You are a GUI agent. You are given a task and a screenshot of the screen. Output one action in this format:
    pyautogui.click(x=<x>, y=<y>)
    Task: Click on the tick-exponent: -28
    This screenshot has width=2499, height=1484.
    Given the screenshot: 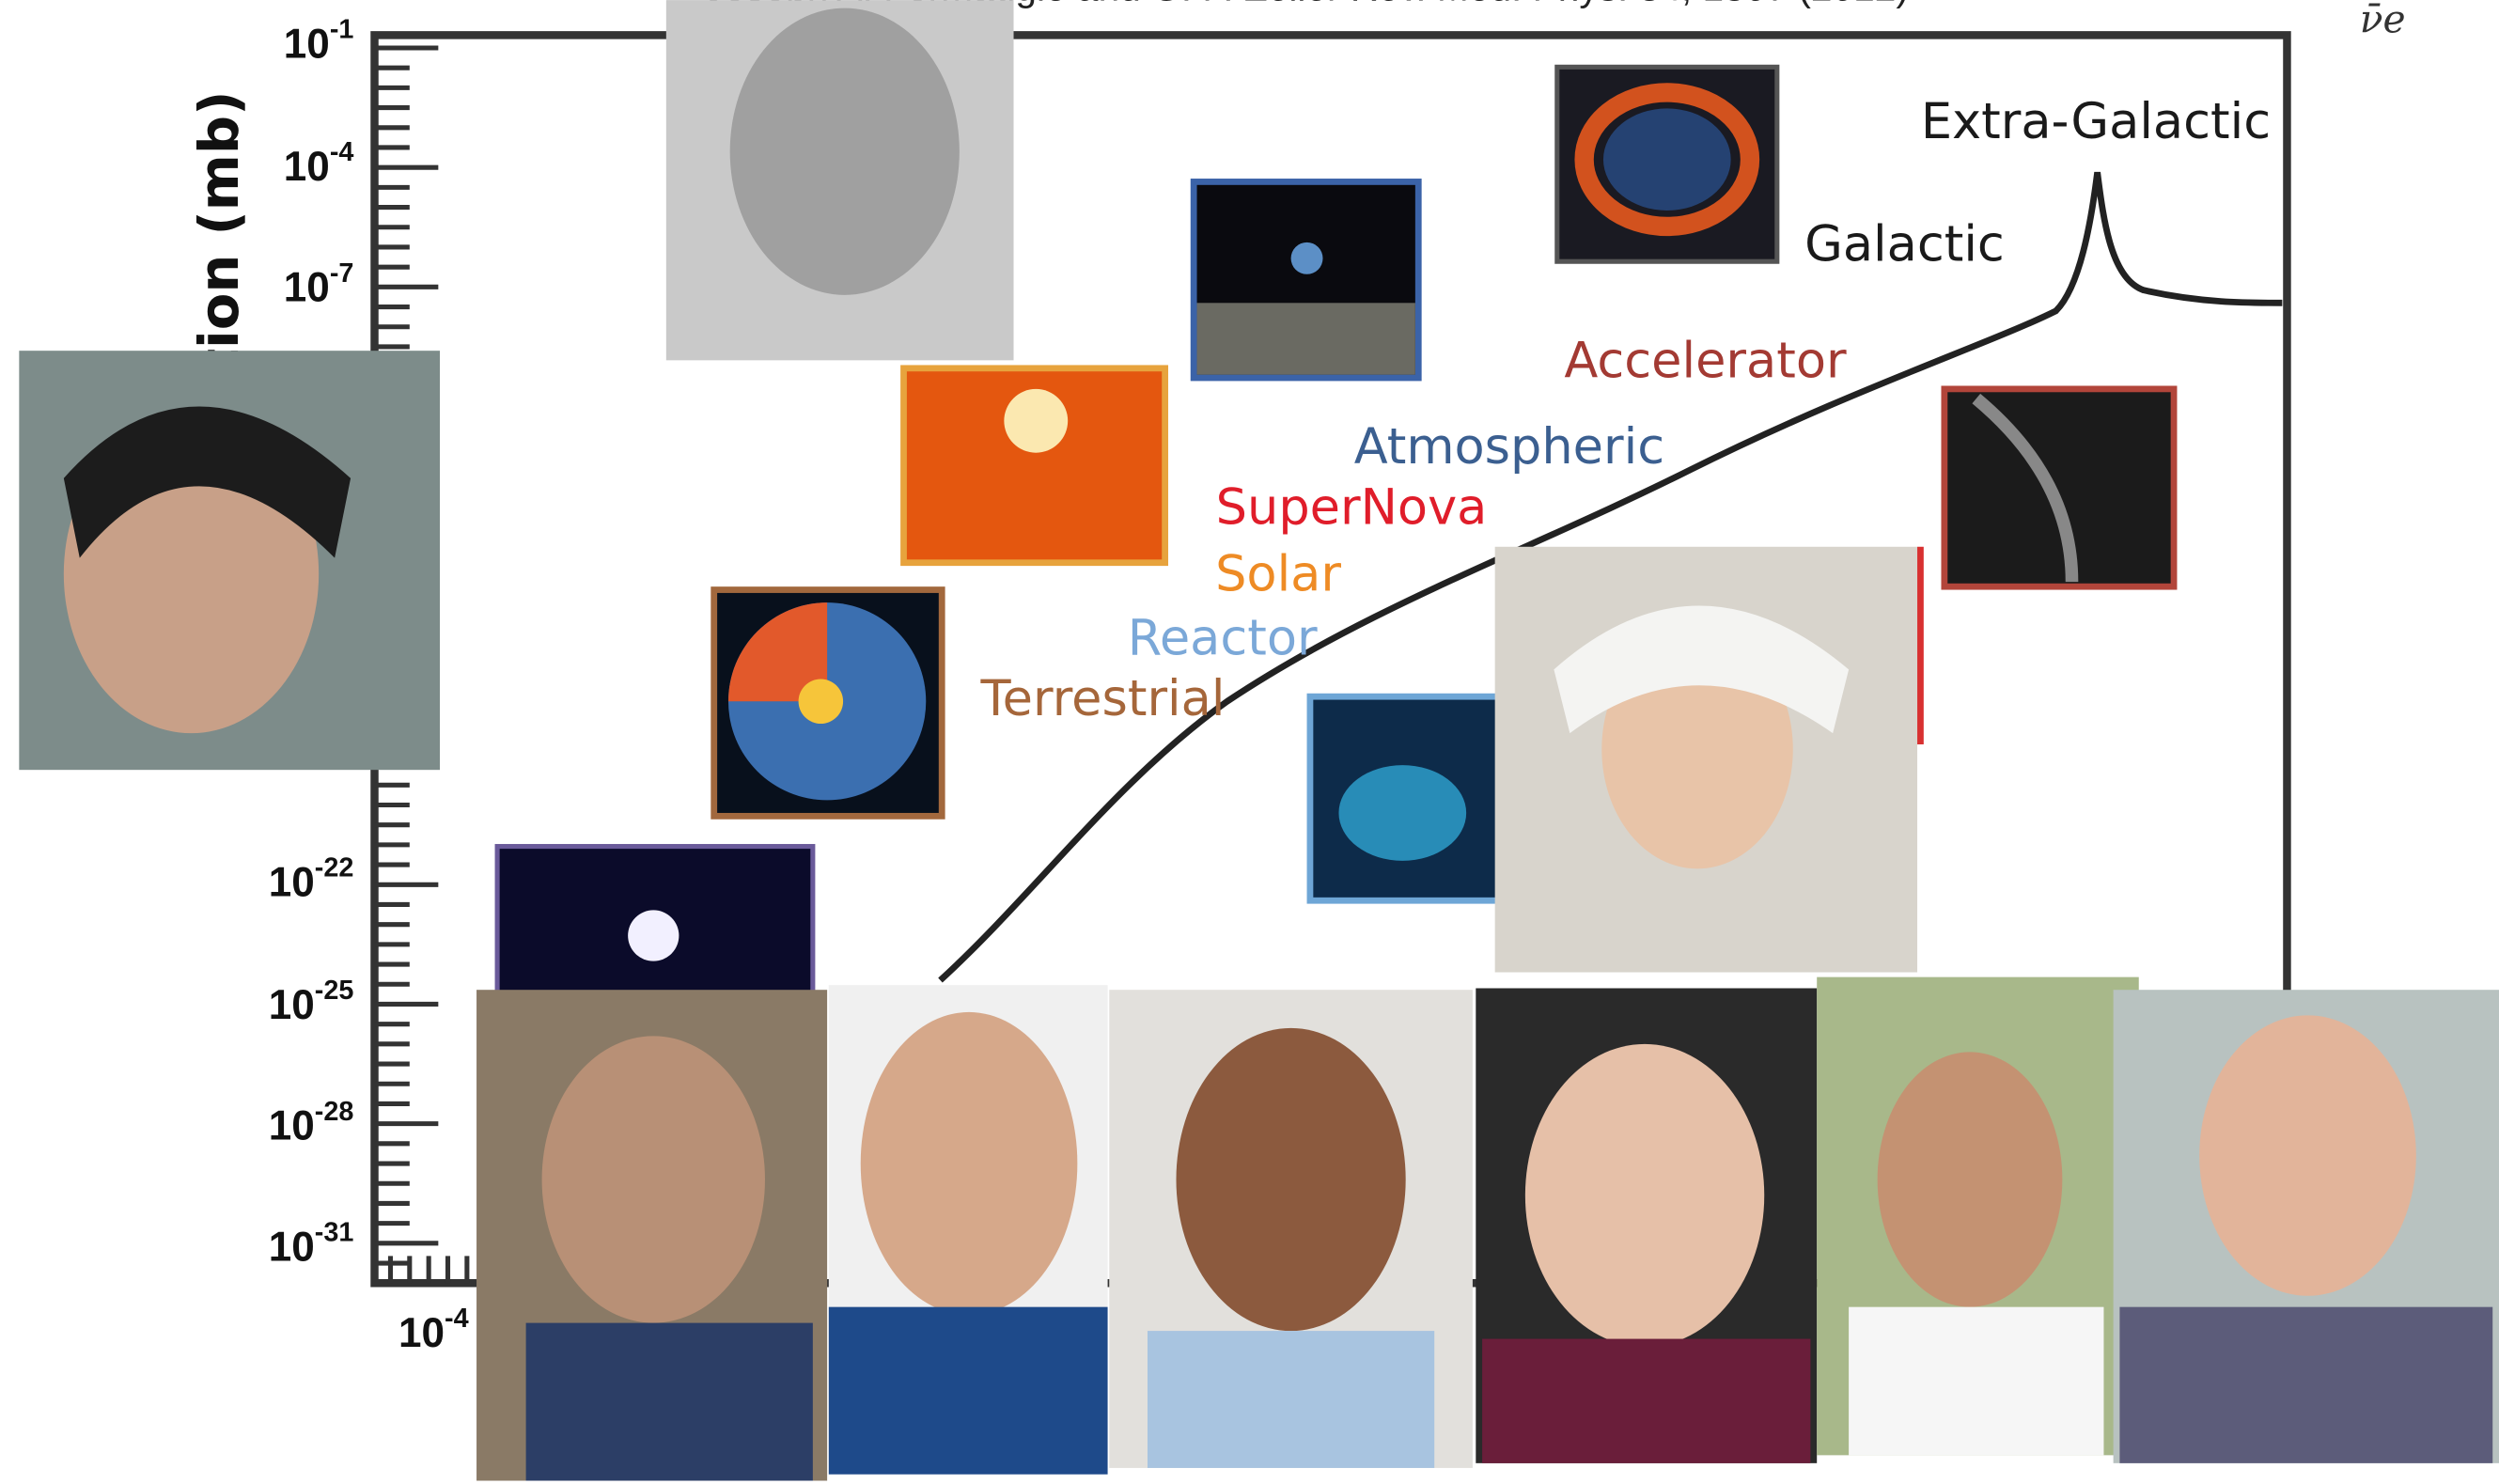 What is the action you would take?
    pyautogui.click(x=335, y=1111)
    